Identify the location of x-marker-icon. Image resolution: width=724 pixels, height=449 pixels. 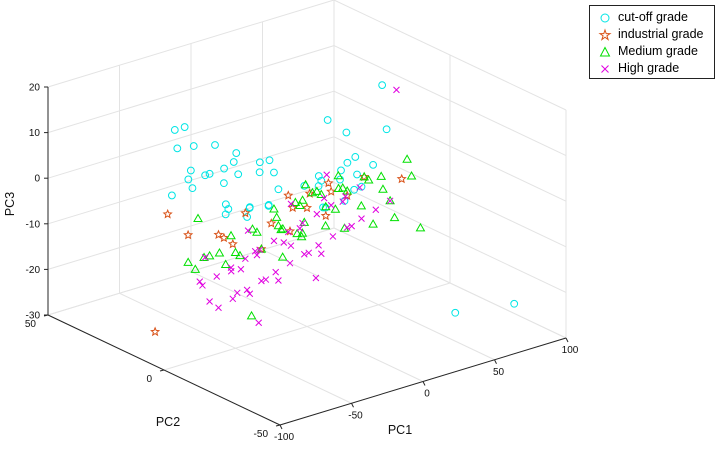
(605, 69).